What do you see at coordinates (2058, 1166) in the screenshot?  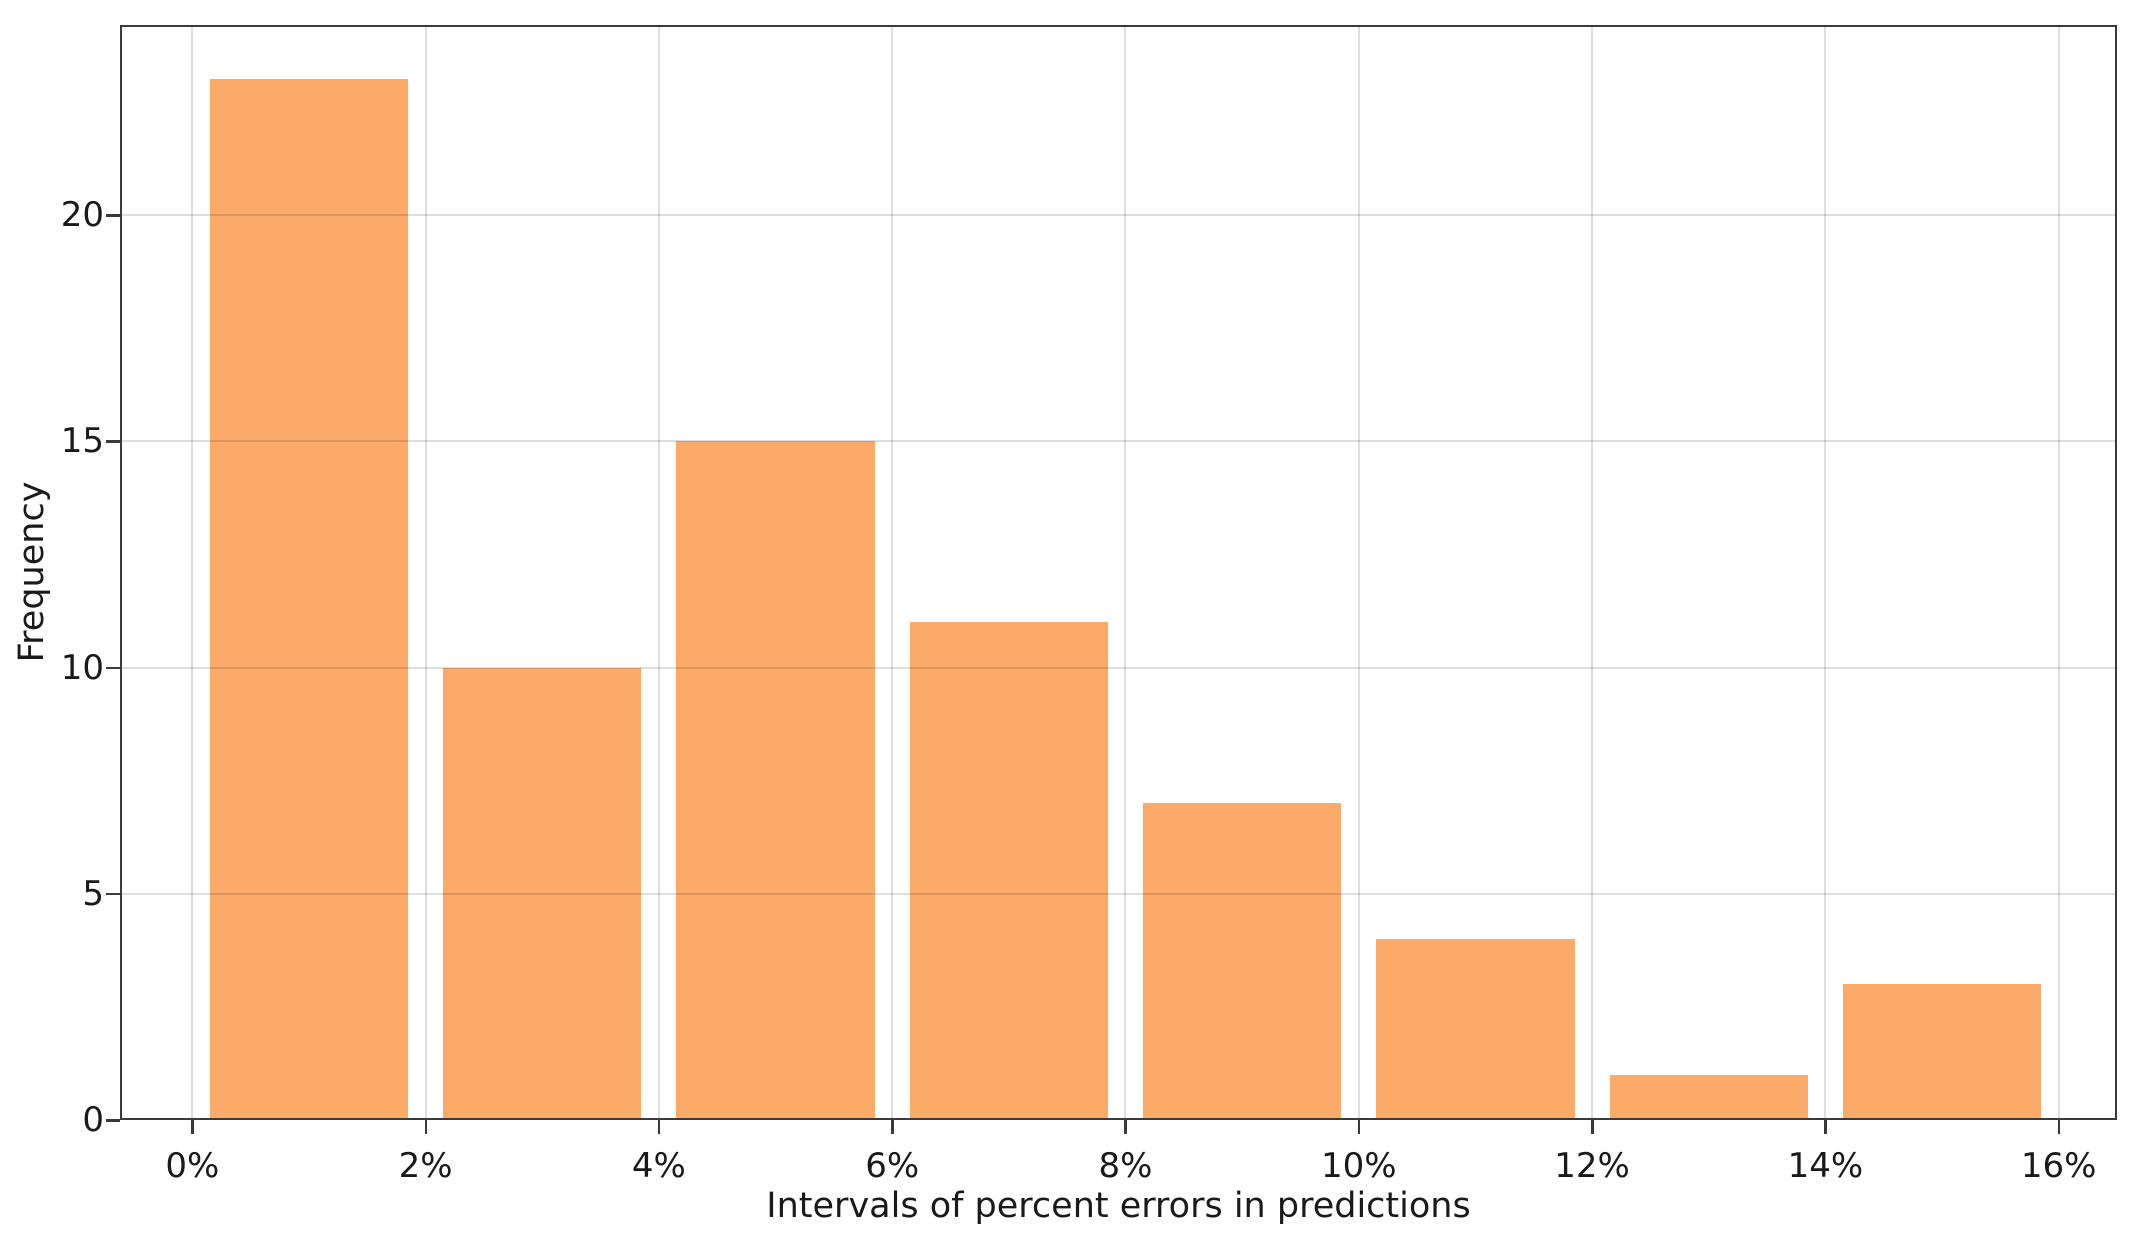 I see `x-tick-label: 16%` at bounding box center [2058, 1166].